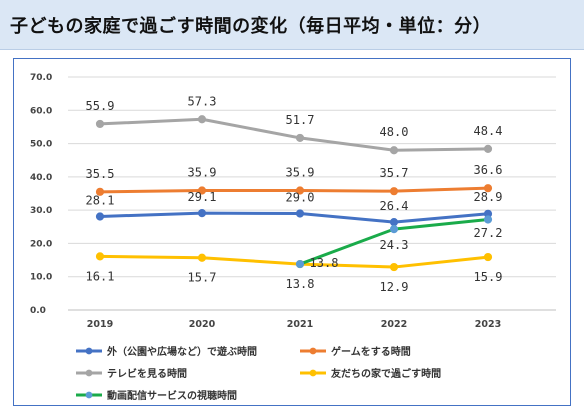 This screenshot has width=584, height=414. Describe the element at coordinates (202, 278) in the screenshot. I see `data-label: 15.7` at that location.